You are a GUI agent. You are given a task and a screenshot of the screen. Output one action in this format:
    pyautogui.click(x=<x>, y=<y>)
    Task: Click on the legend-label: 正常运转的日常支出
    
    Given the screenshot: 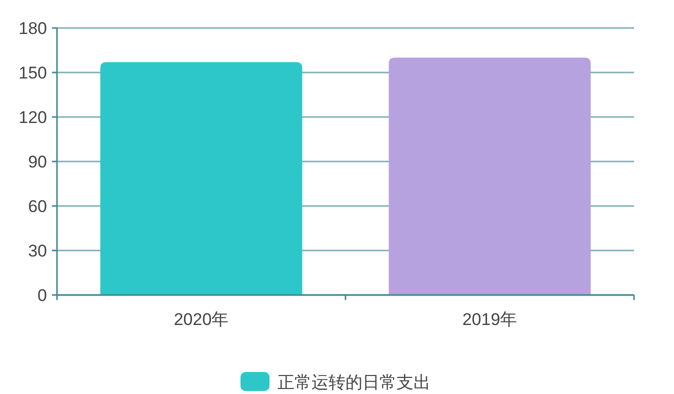 What is the action you would take?
    pyautogui.click(x=354, y=382)
    